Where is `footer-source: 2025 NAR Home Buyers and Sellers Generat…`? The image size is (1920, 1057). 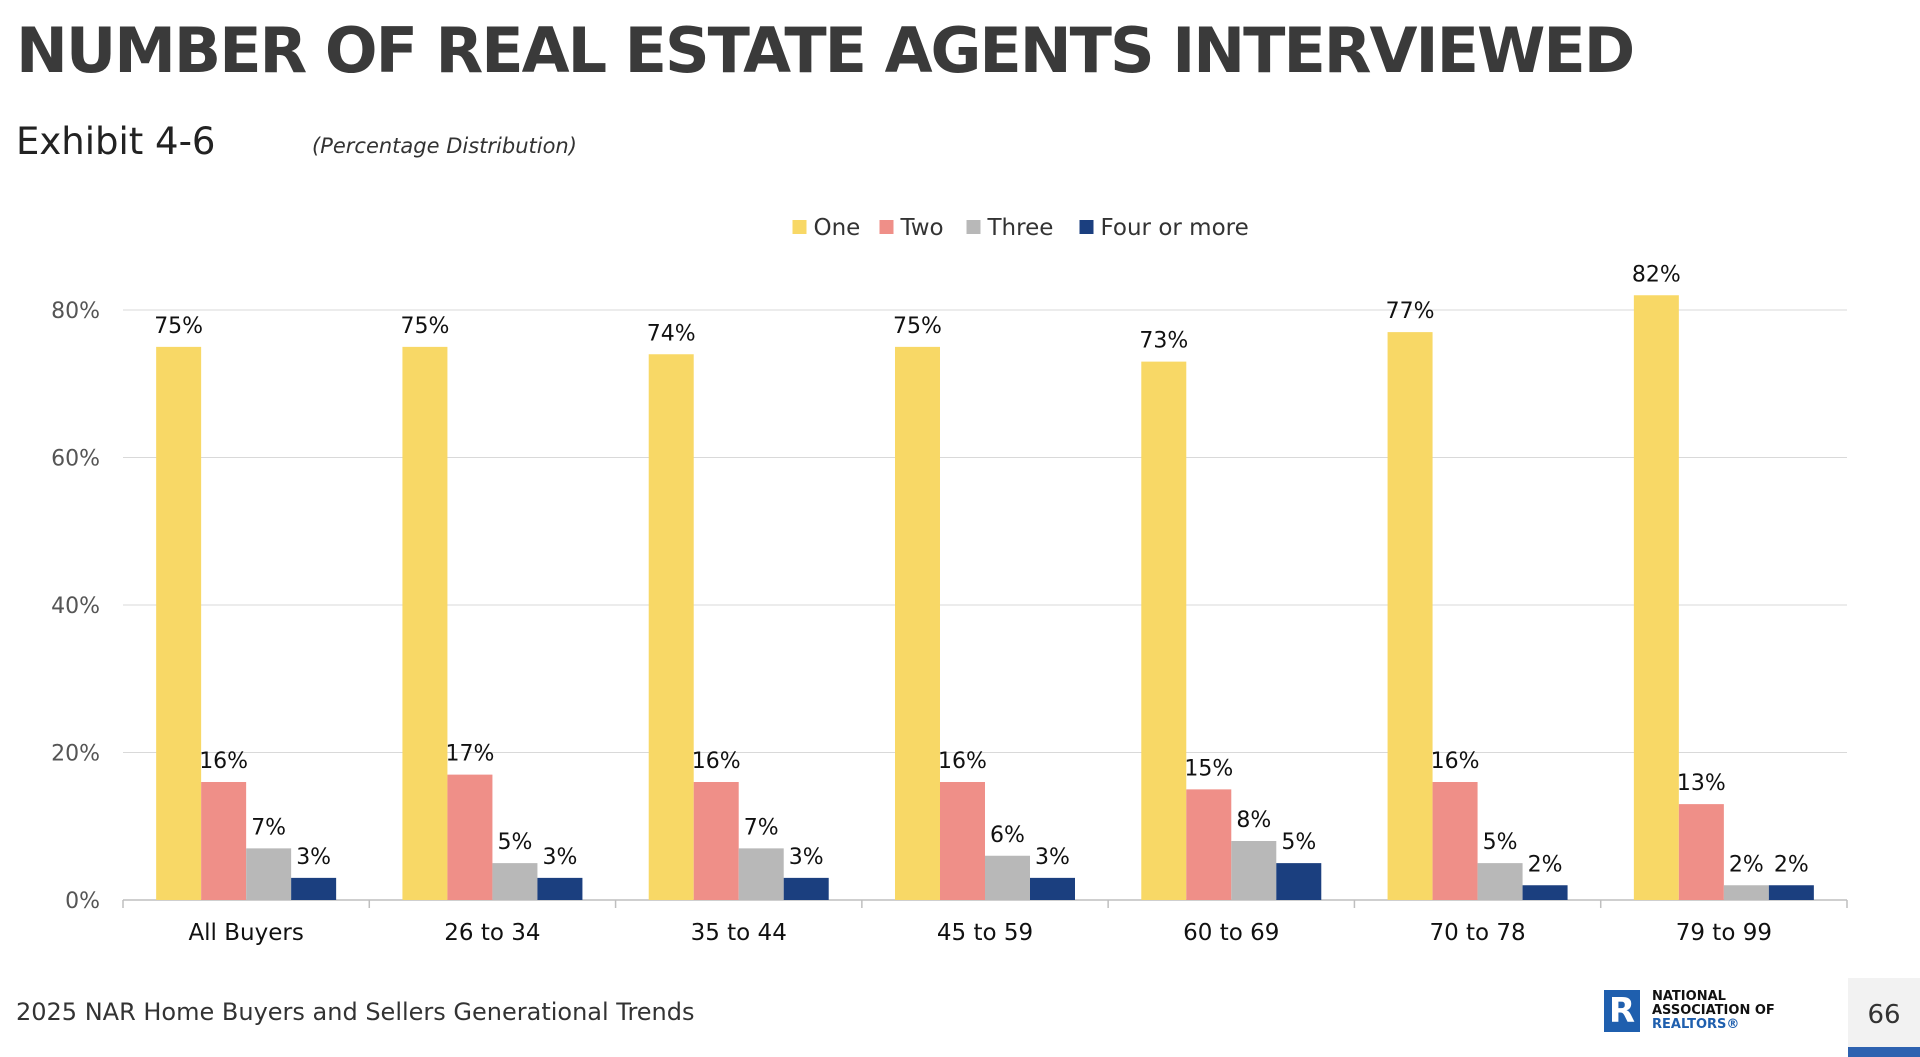
footer-source: 2025 NAR Home Buyers and Sellers Generat… is located at coordinates (355, 1012).